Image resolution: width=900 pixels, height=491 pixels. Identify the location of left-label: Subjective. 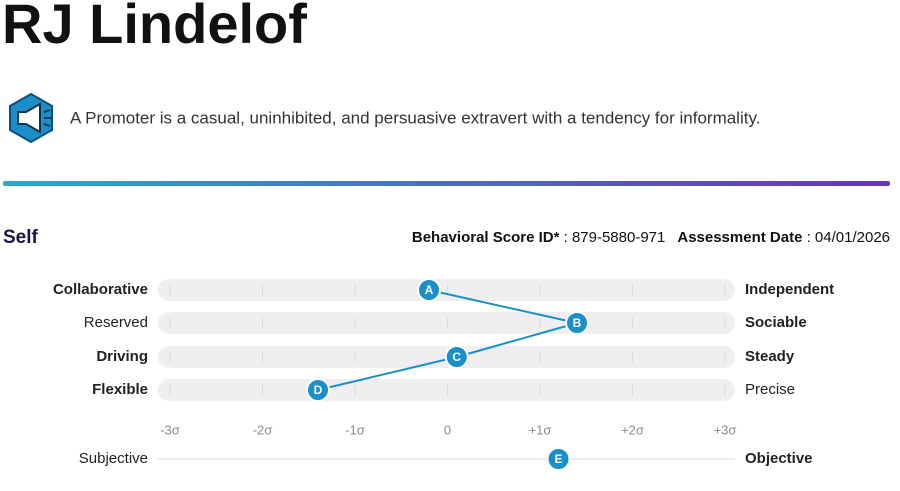
(113, 458).